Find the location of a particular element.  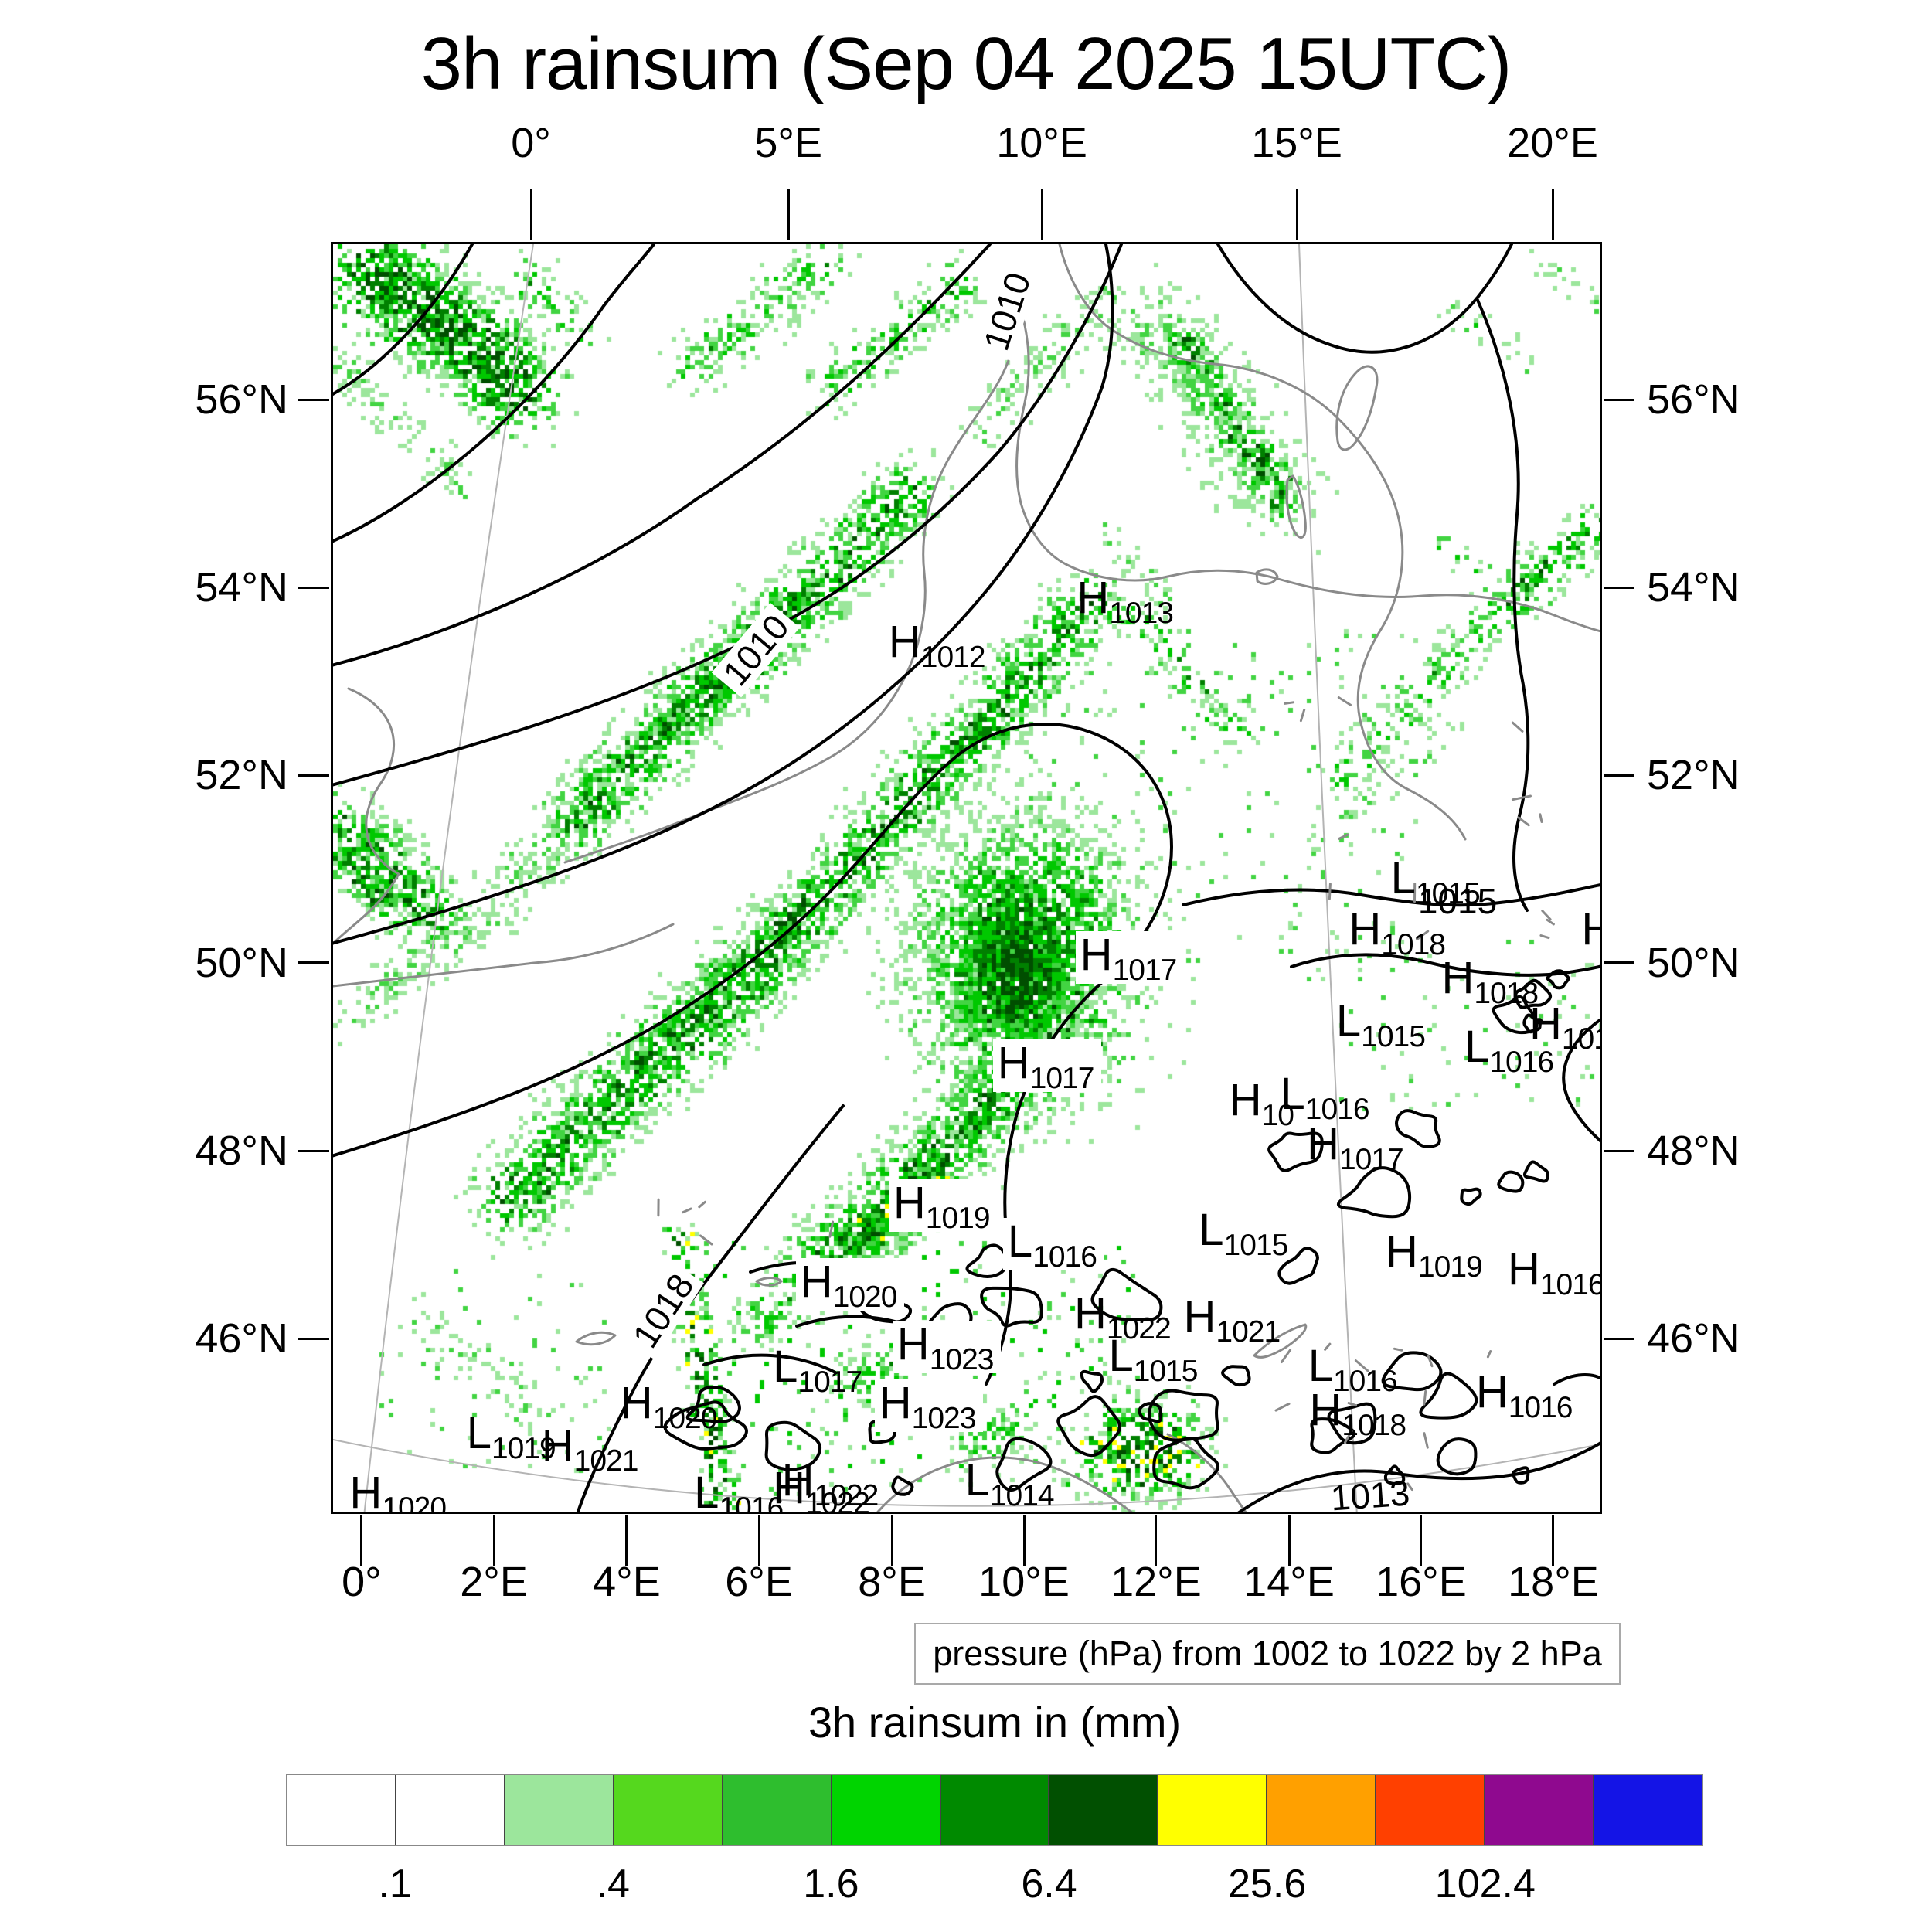

graticule-meridian-15E is located at coordinates (1328, 878).